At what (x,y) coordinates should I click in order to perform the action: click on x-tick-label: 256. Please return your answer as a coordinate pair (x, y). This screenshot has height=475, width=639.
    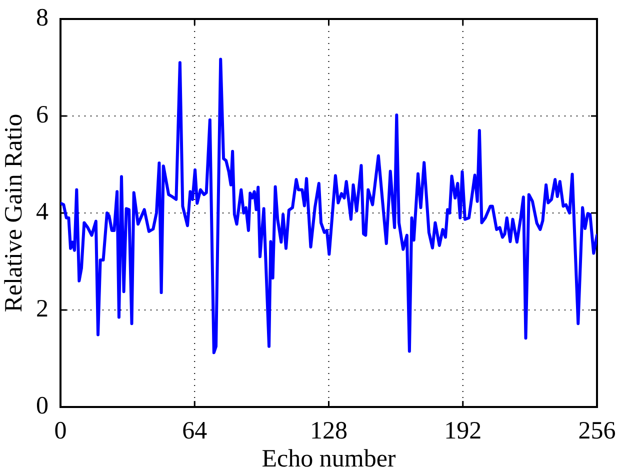
    Looking at the image, I should click on (597, 431).